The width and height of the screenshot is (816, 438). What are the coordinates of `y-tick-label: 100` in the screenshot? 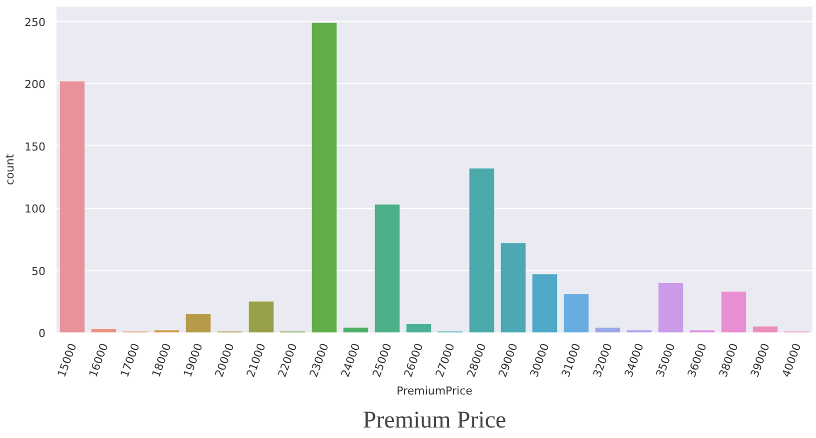 It's located at (35, 209).